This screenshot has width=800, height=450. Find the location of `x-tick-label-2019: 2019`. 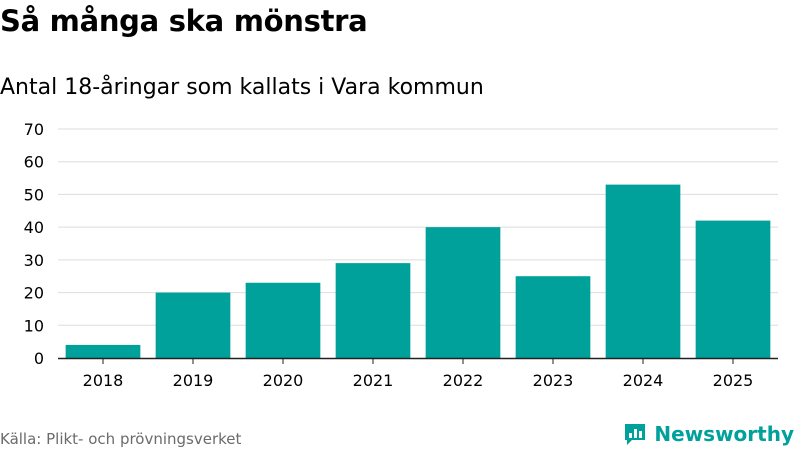

x-tick-label-2019: 2019 is located at coordinates (193, 380).